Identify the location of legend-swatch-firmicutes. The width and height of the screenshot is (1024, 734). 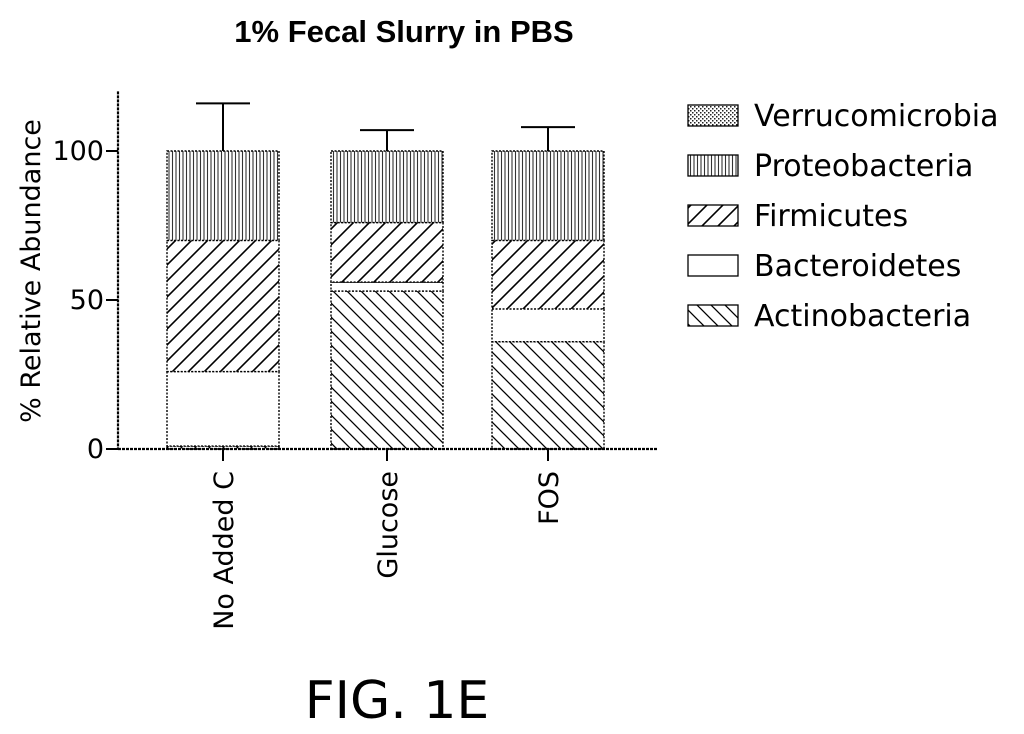
(713, 215).